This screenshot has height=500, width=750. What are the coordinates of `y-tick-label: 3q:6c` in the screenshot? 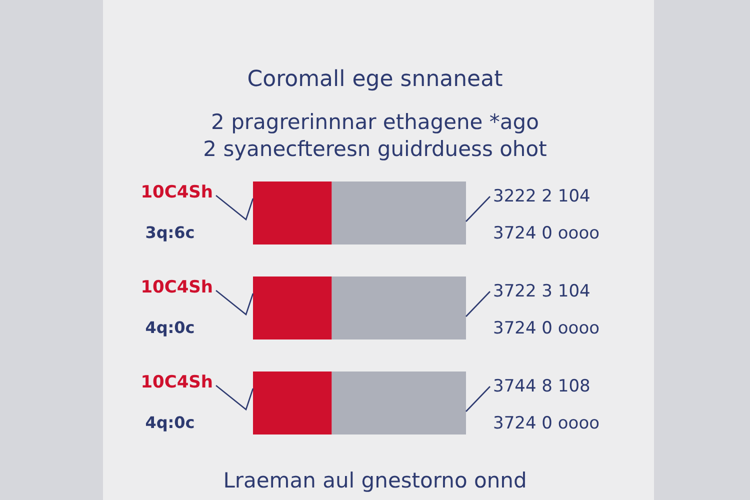 It's located at (170, 232).